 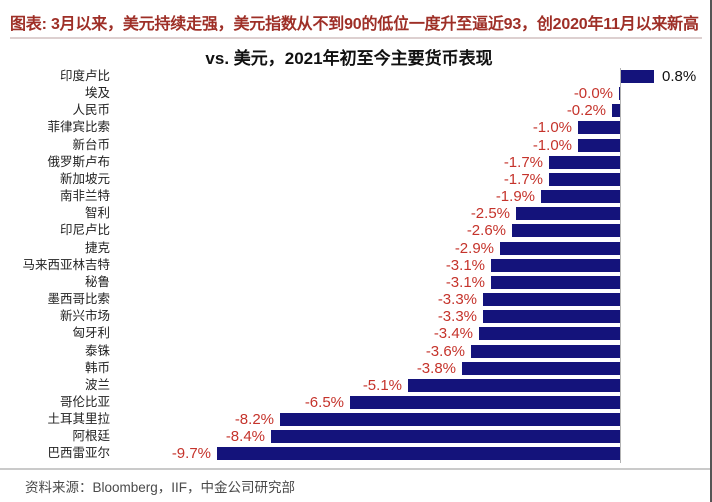 What do you see at coordinates (78, 161) in the screenshot?
I see `category-label: 俄罗斯卢布` at bounding box center [78, 161].